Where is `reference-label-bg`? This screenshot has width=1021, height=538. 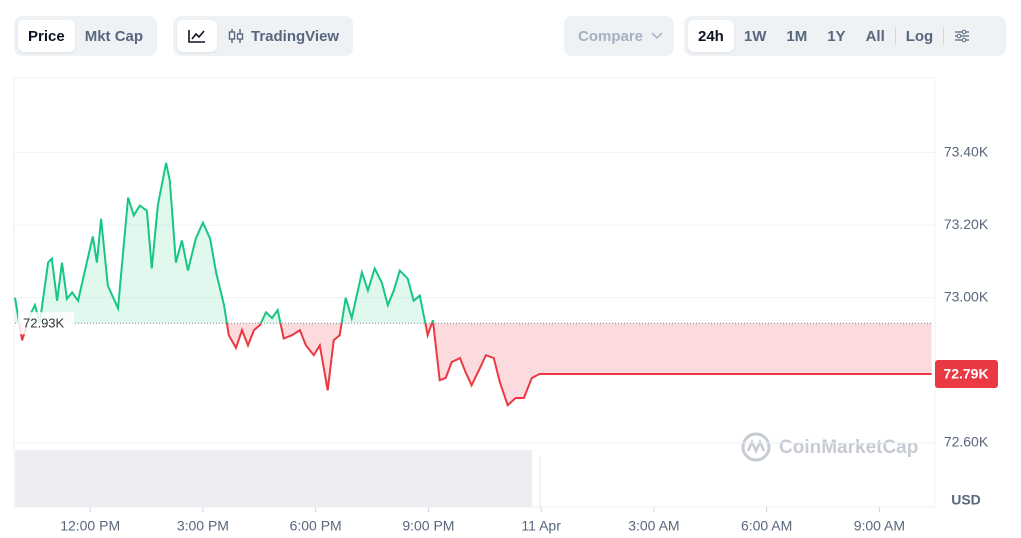
reference-label-bg is located at coordinates (46, 323).